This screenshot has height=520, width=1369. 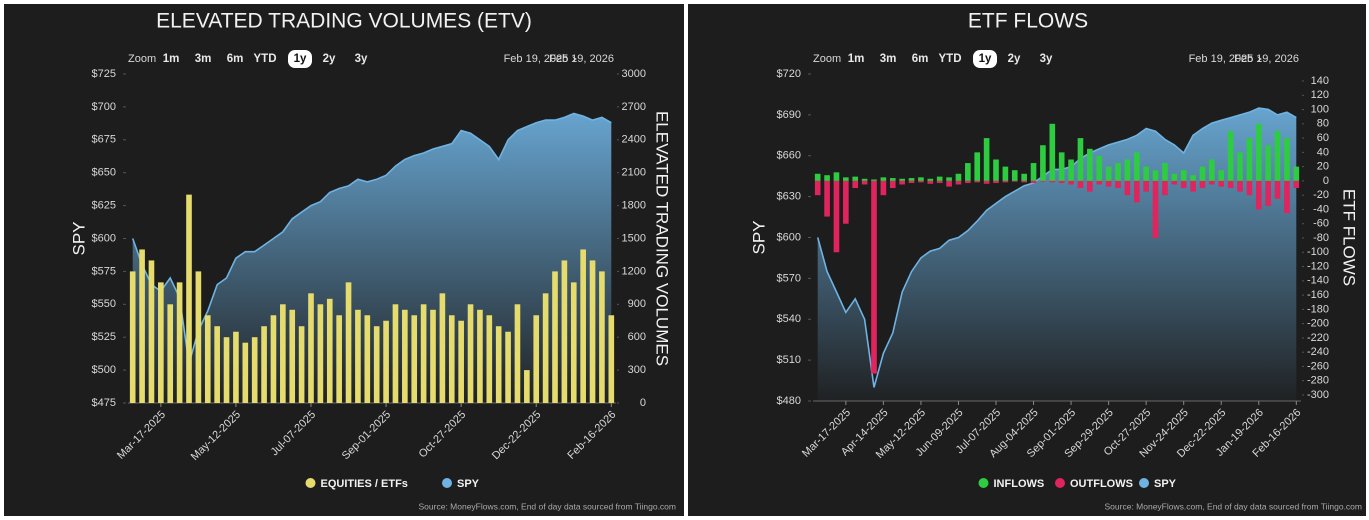 I want to click on y-tick-label: $475, so click(x=104, y=403).